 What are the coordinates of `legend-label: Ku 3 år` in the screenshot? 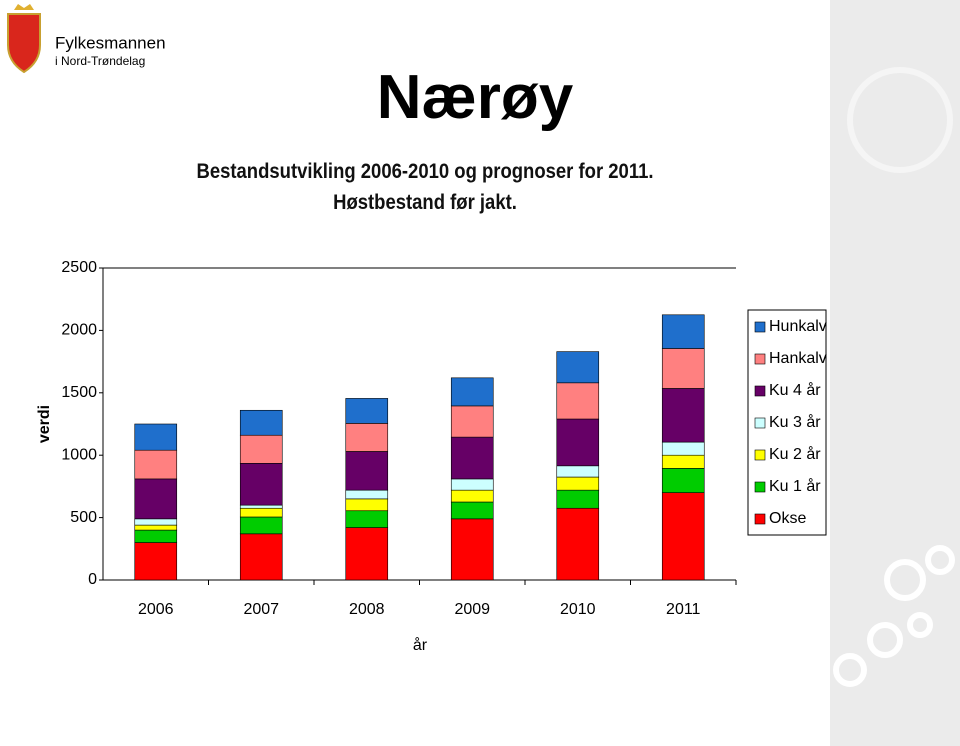 It's located at (795, 422).